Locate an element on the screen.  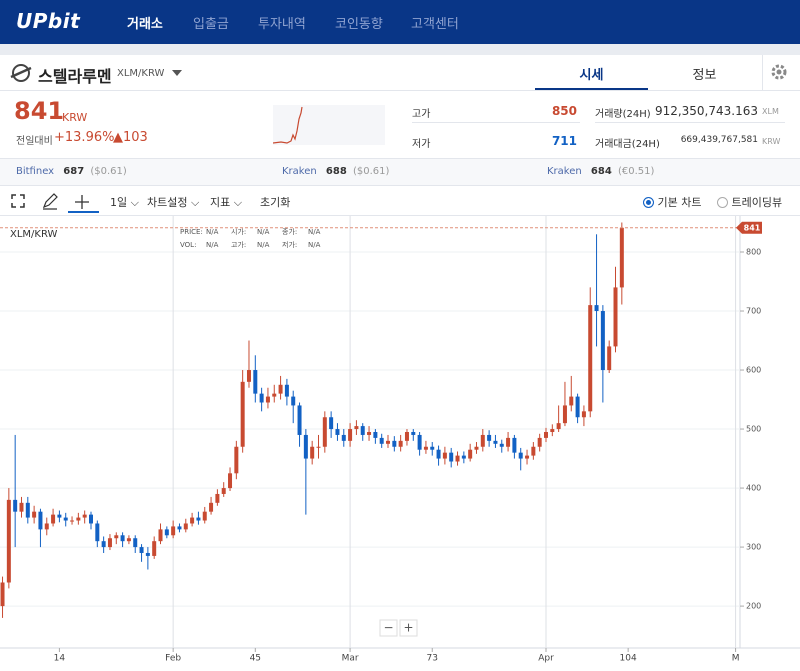
sparkline is located at coordinates (329, 125).